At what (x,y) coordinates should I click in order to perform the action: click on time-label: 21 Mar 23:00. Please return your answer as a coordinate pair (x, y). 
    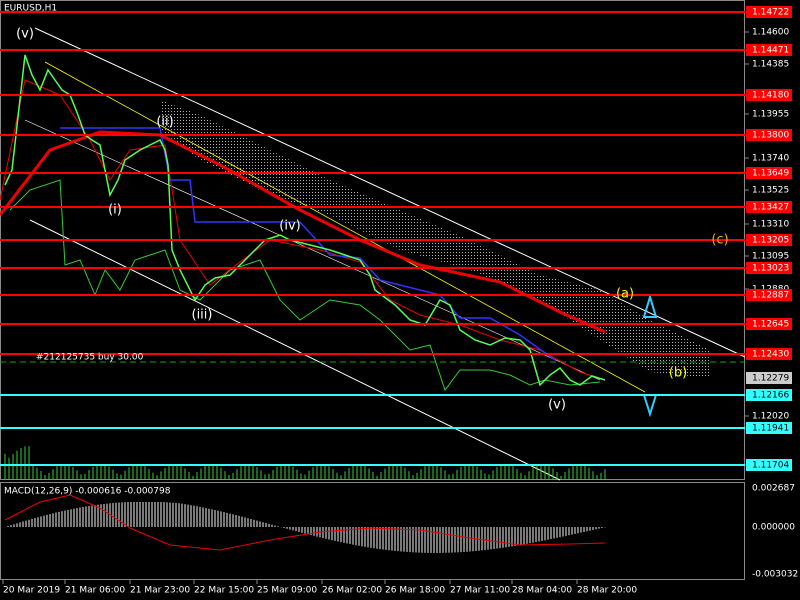
    Looking at the image, I should click on (160, 591).